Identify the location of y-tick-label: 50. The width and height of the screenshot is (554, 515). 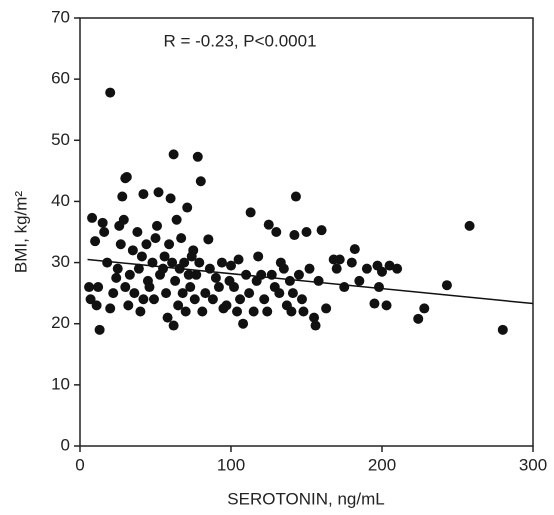
(60, 139).